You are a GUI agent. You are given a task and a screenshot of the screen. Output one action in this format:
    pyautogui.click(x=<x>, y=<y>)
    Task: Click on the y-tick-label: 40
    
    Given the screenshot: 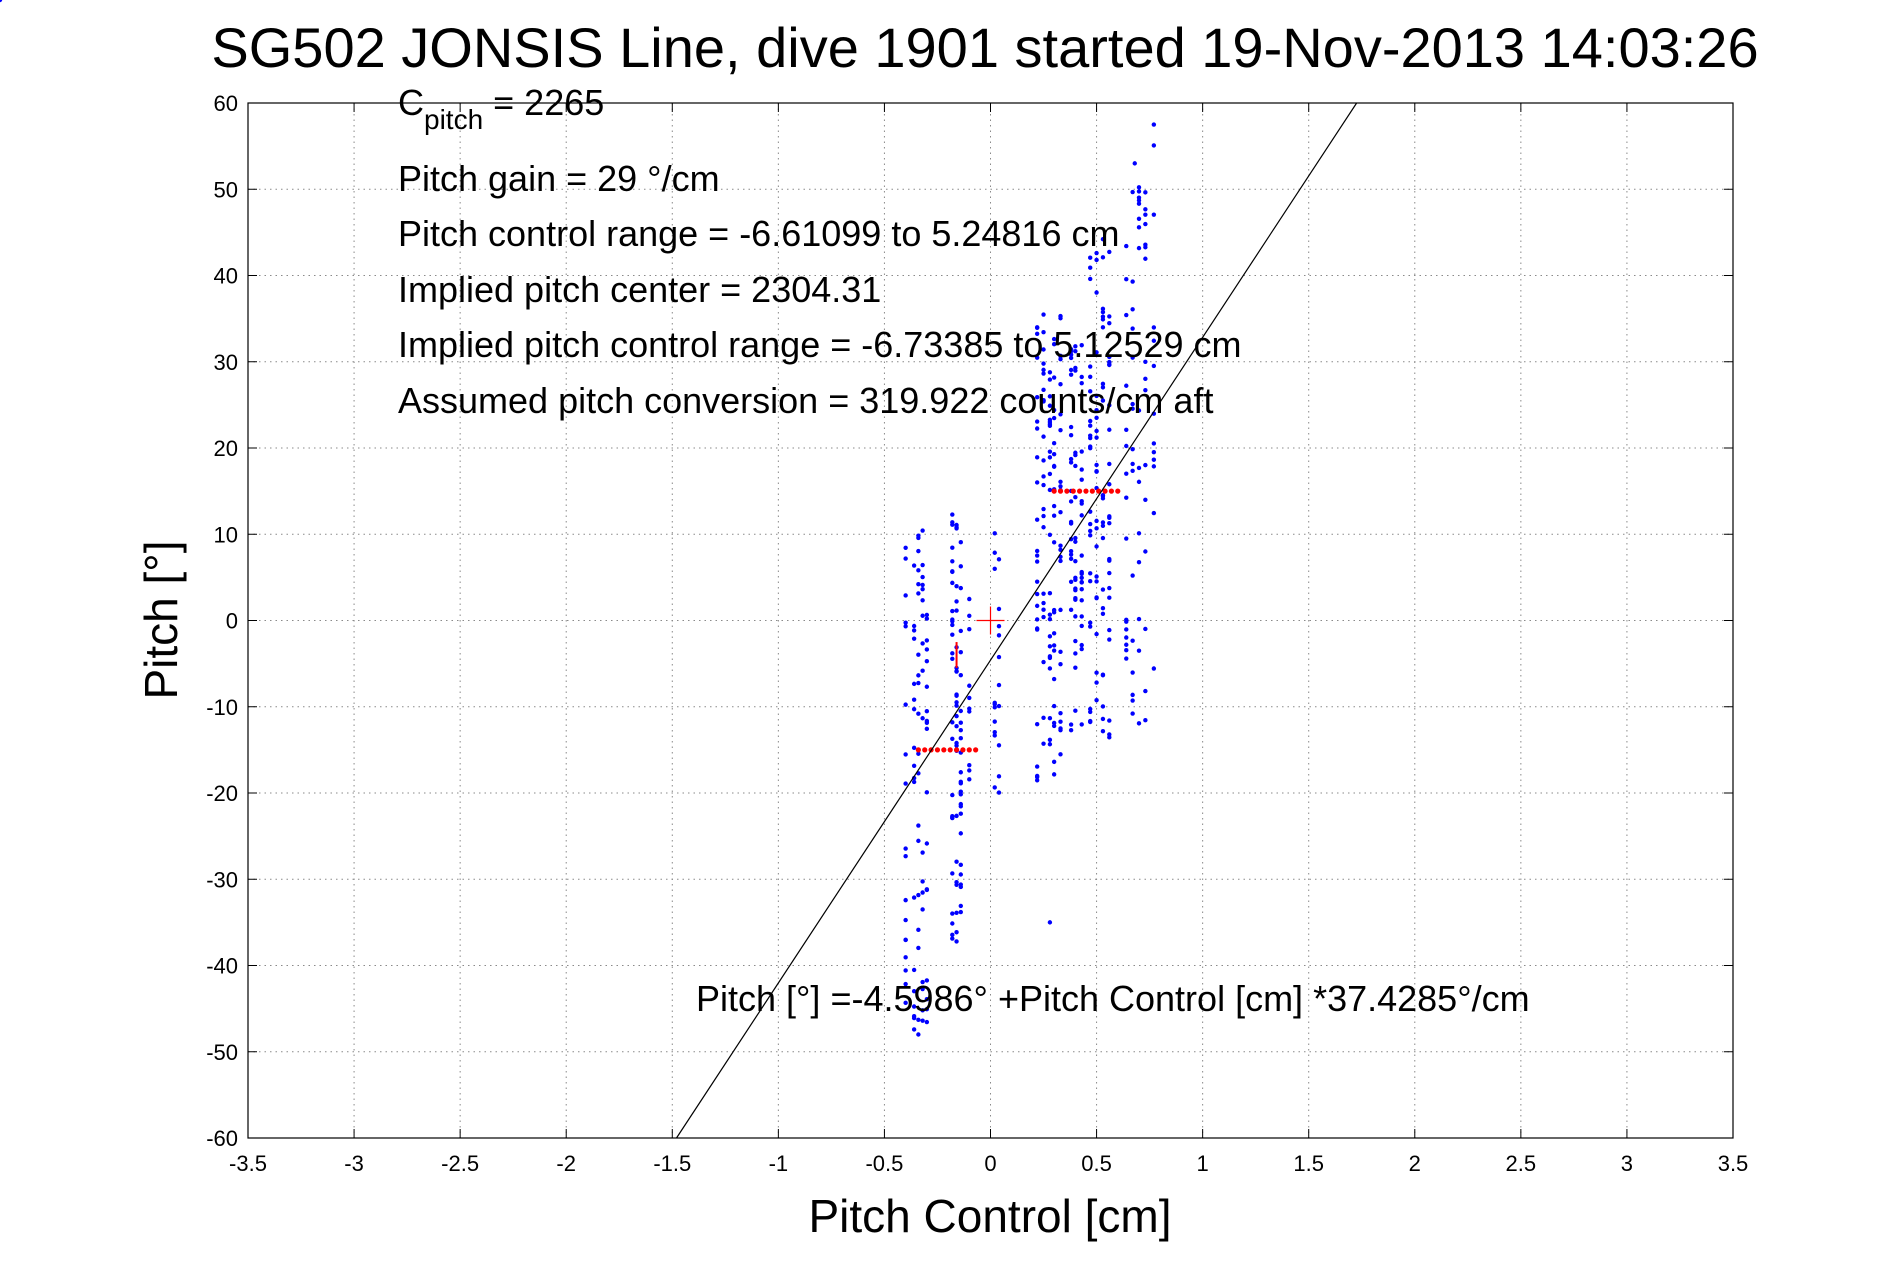 What is the action you would take?
    pyautogui.click(x=226, y=276)
    